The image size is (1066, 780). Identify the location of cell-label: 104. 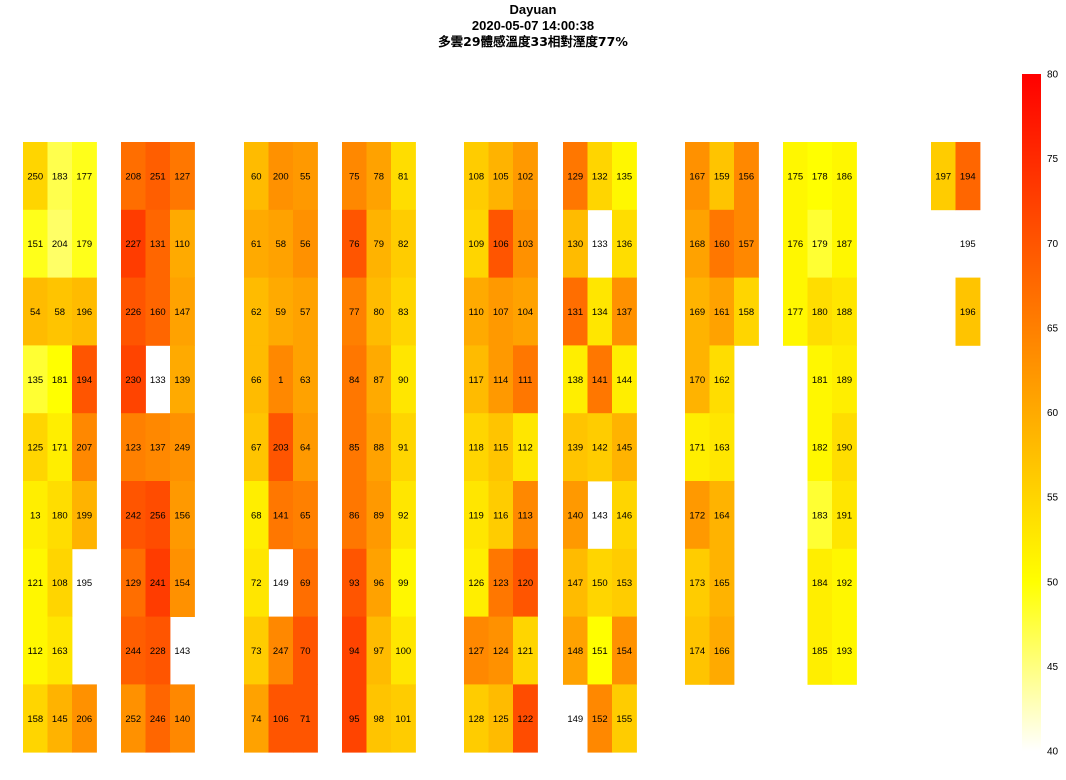
(525, 312).